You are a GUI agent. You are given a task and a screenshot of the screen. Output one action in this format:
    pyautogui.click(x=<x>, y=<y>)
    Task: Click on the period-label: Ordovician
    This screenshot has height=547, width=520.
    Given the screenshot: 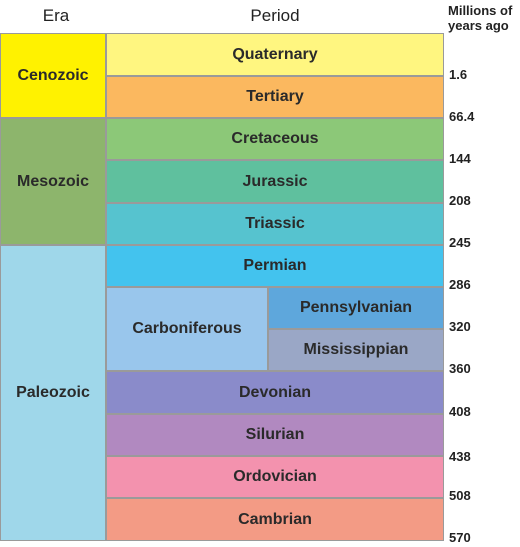 What is the action you would take?
    pyautogui.click(x=275, y=476)
    